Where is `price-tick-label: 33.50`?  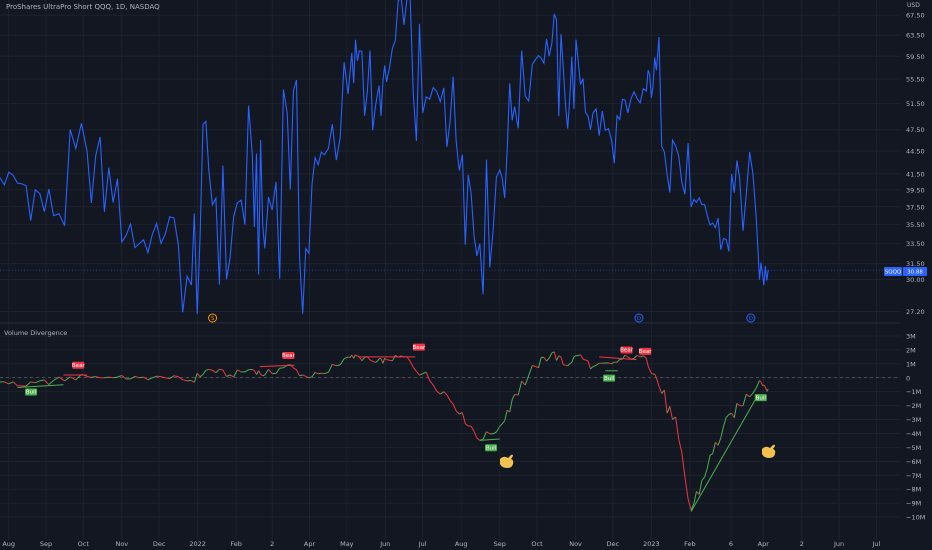 price-tick-label: 33.50 is located at coordinates (915, 244).